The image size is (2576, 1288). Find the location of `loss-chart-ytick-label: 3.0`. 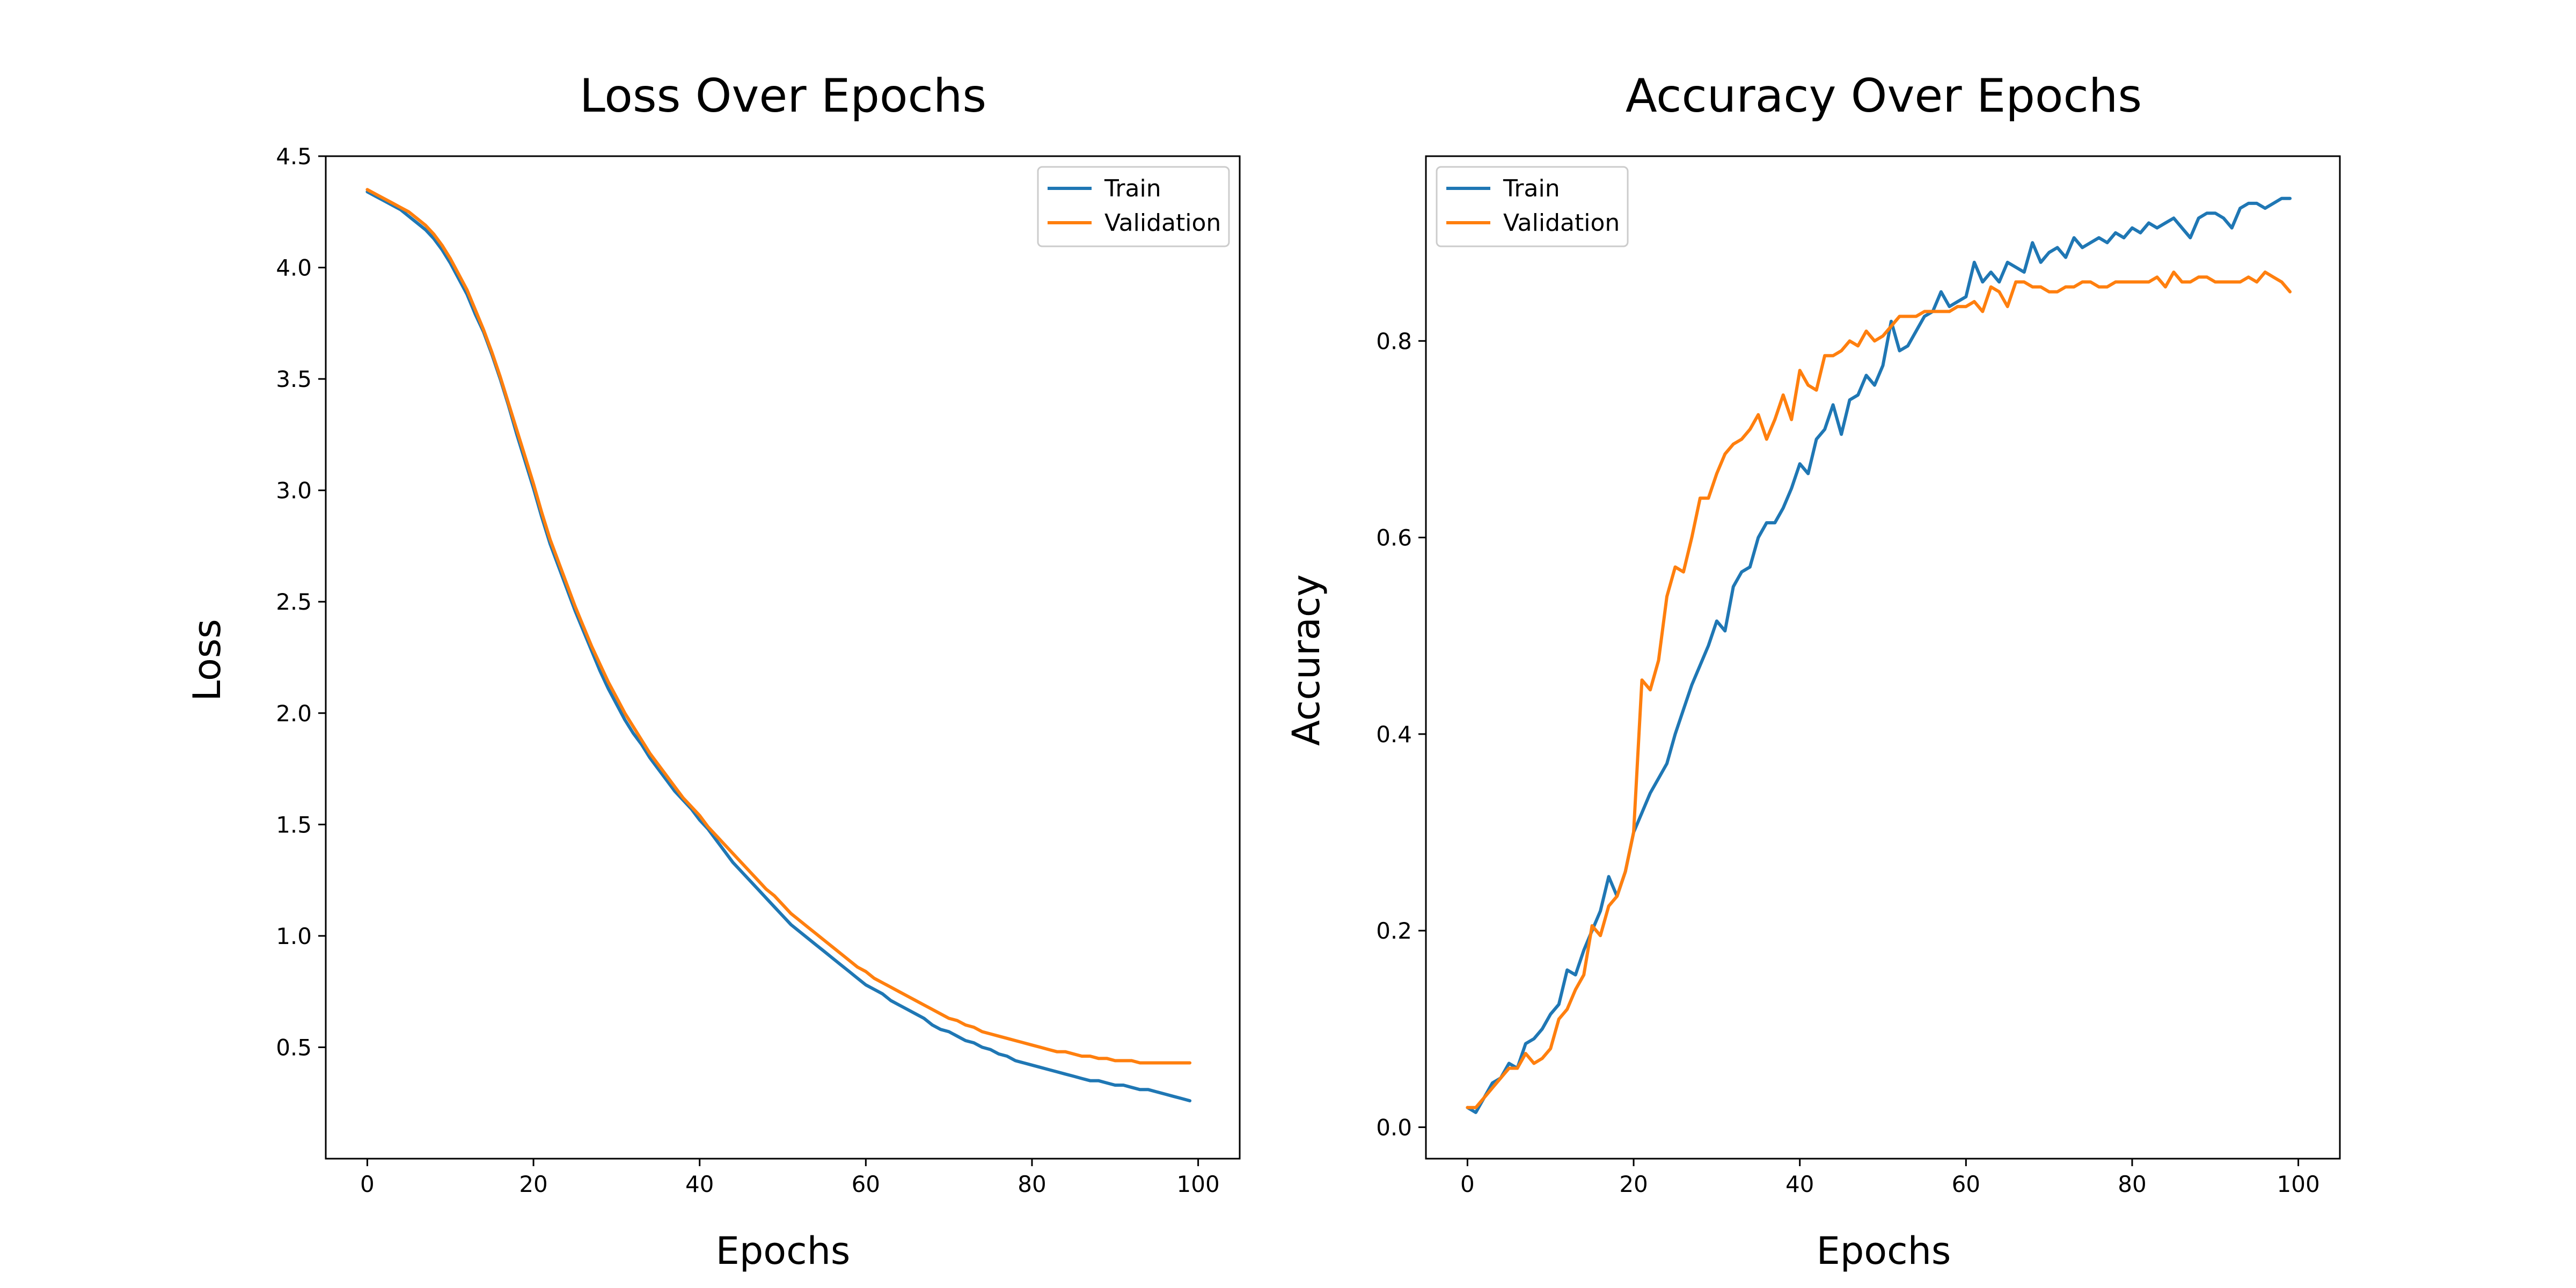

loss-chart-ytick-label: 3.0 is located at coordinates (294, 491).